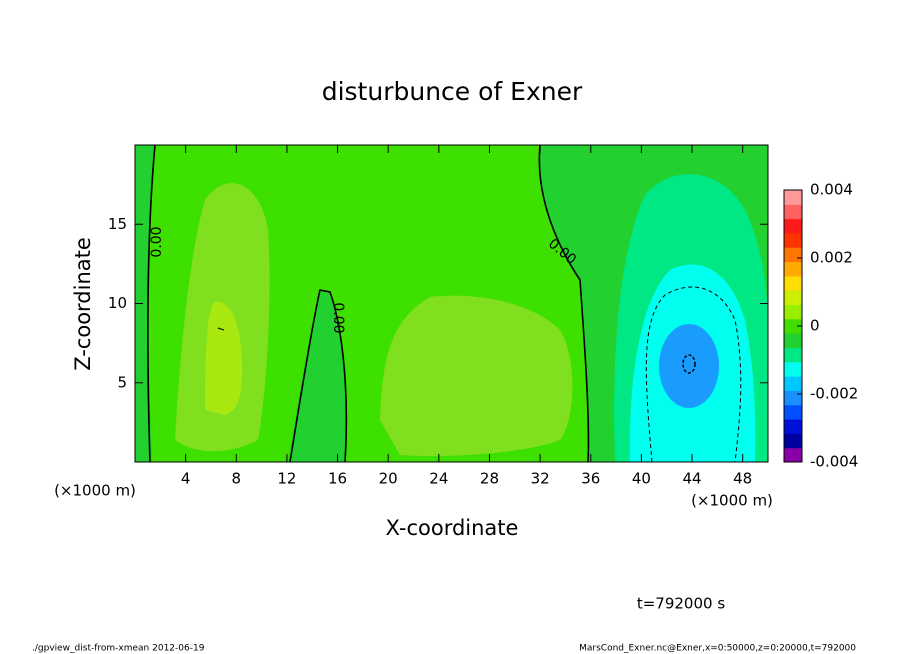 The width and height of the screenshot is (904, 654). Describe the element at coordinates (118, 649) in the screenshot. I see `footer-left: ./gpview_dist-from-xmean 2012-06-19` at that location.